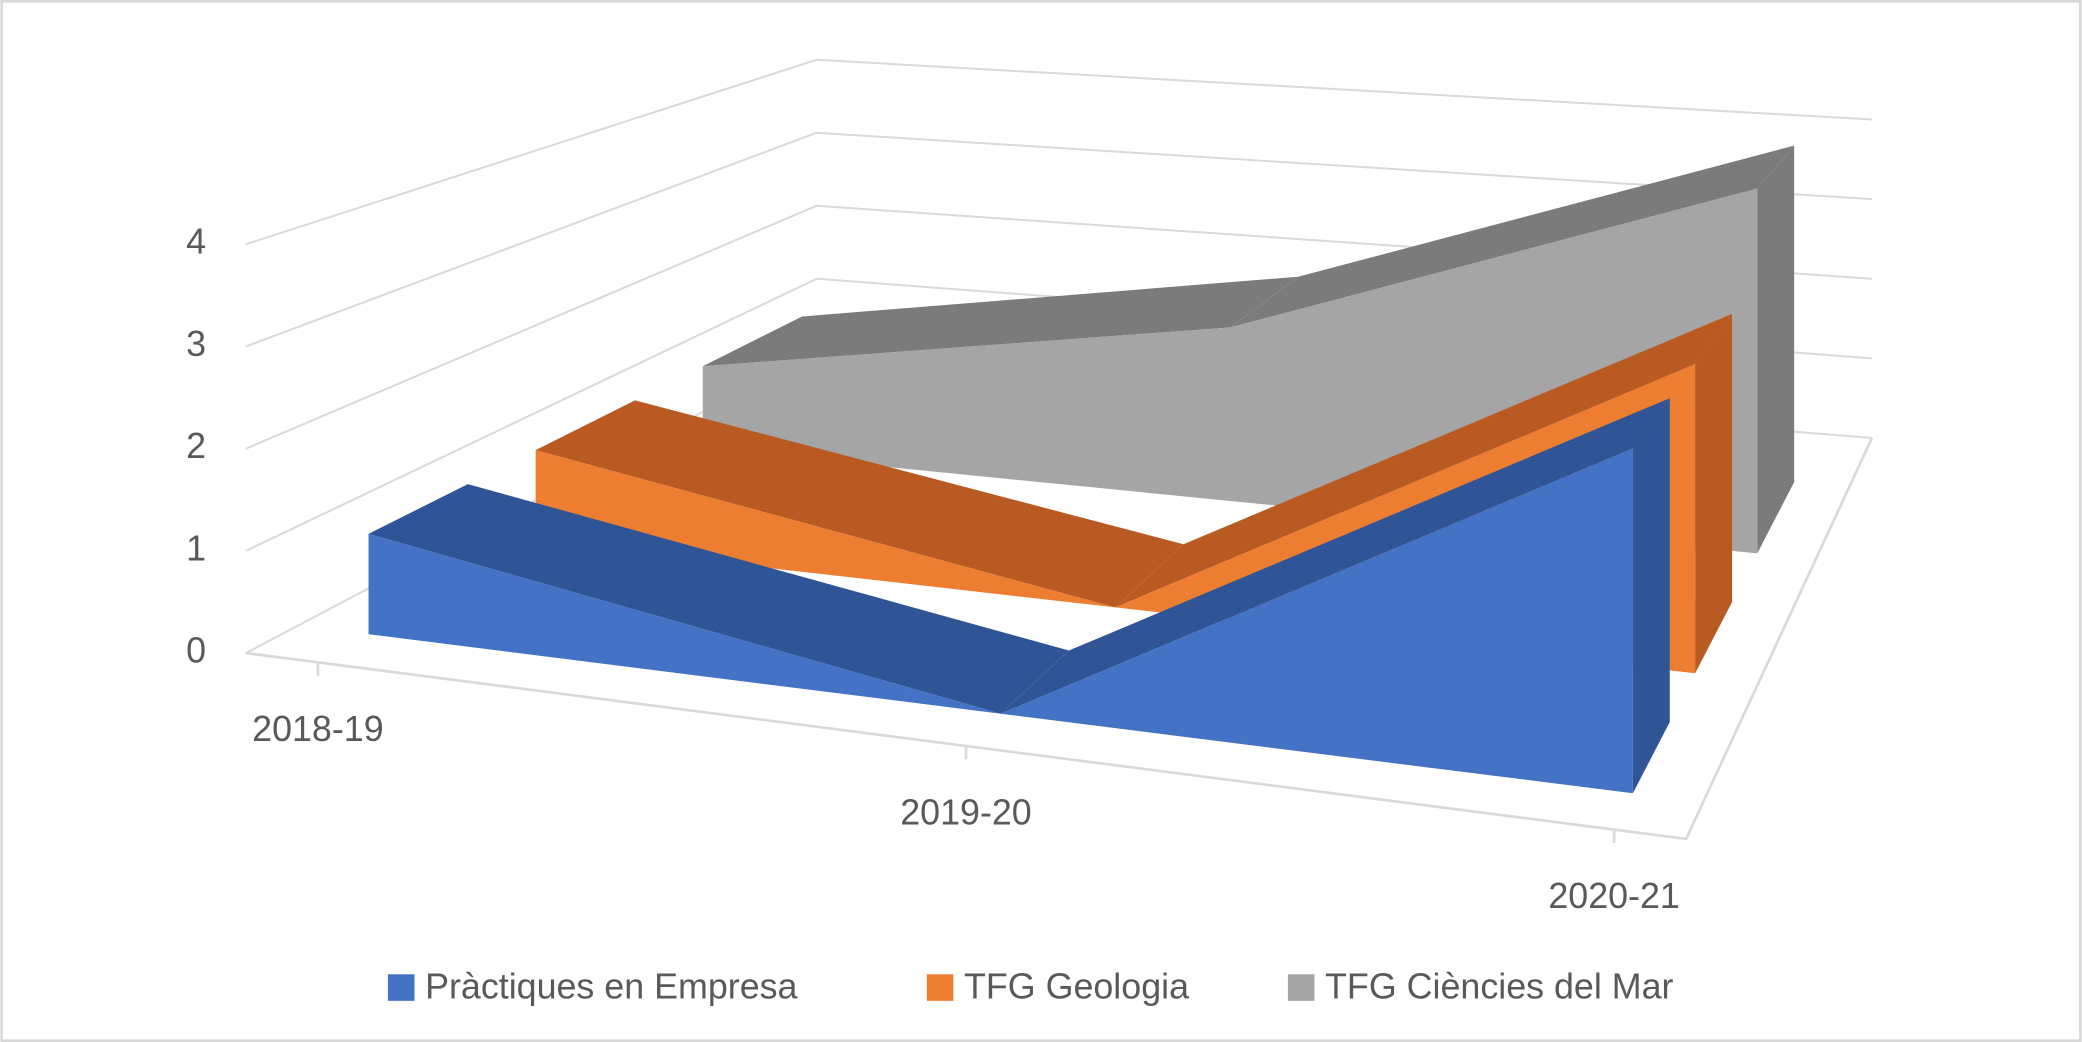 The image size is (2082, 1042). Describe the element at coordinates (1499, 986) in the screenshot. I see `legend-label: TFG Ciències del Mar` at that location.